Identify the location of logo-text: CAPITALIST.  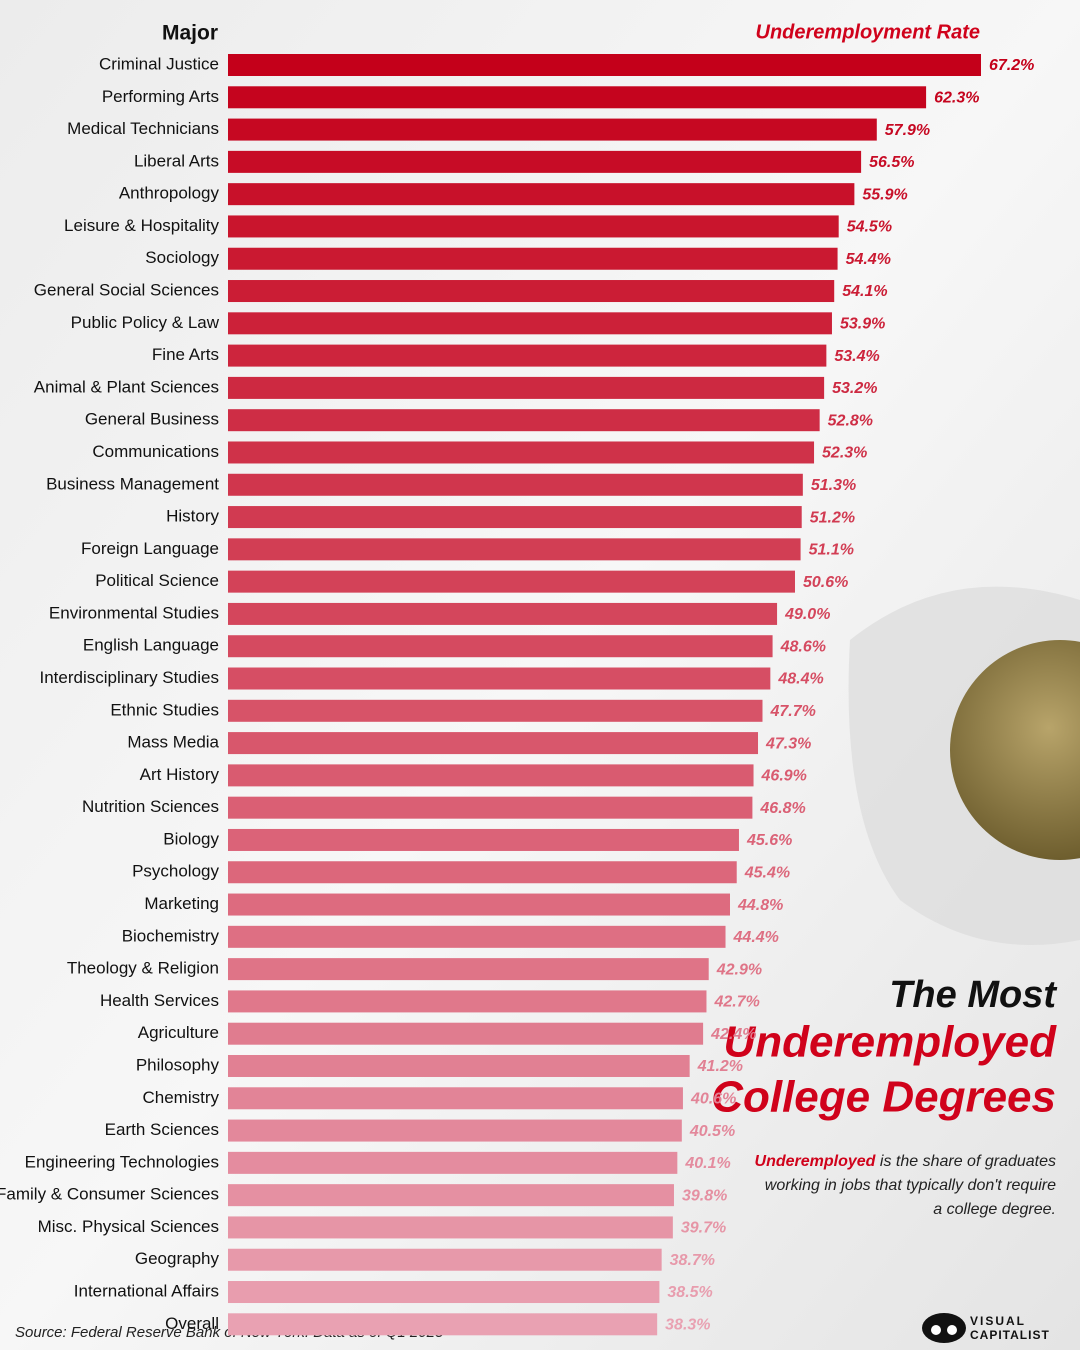
(1010, 1335).